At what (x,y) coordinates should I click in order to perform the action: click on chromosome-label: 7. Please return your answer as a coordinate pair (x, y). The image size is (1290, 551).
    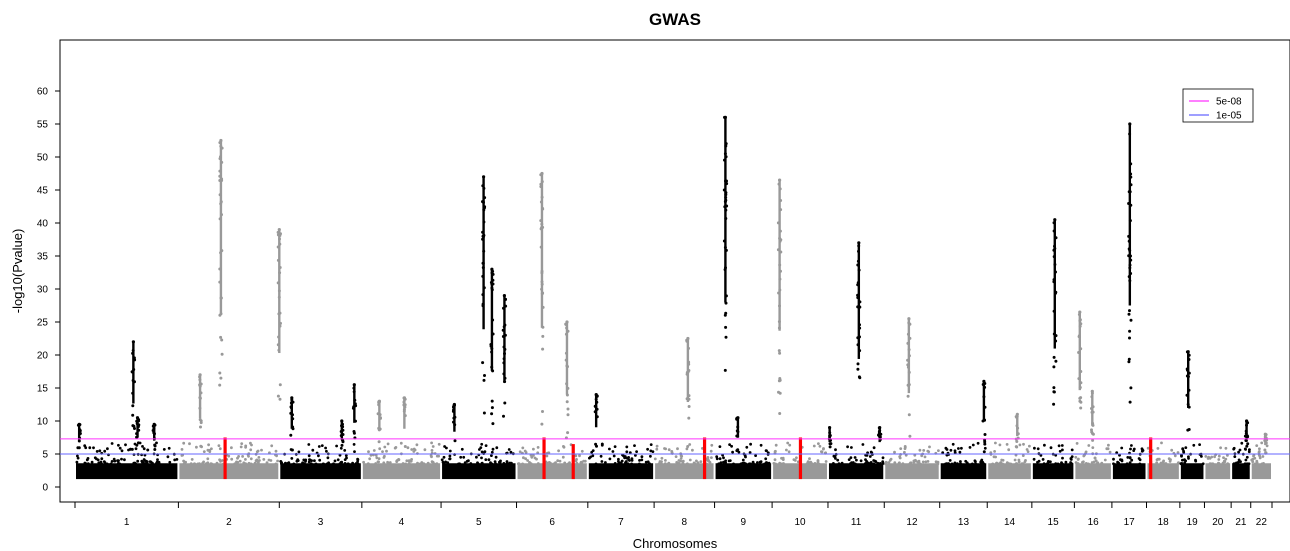
    Looking at the image, I should click on (621, 522).